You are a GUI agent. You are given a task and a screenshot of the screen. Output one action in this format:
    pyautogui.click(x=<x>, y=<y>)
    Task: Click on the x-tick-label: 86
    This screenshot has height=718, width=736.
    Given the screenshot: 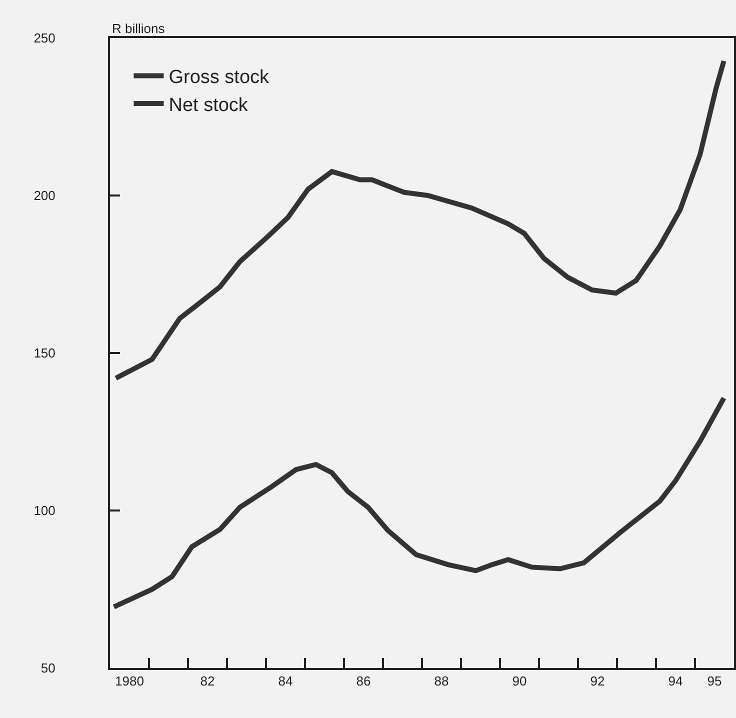 What is the action you would take?
    pyautogui.click(x=363, y=681)
    